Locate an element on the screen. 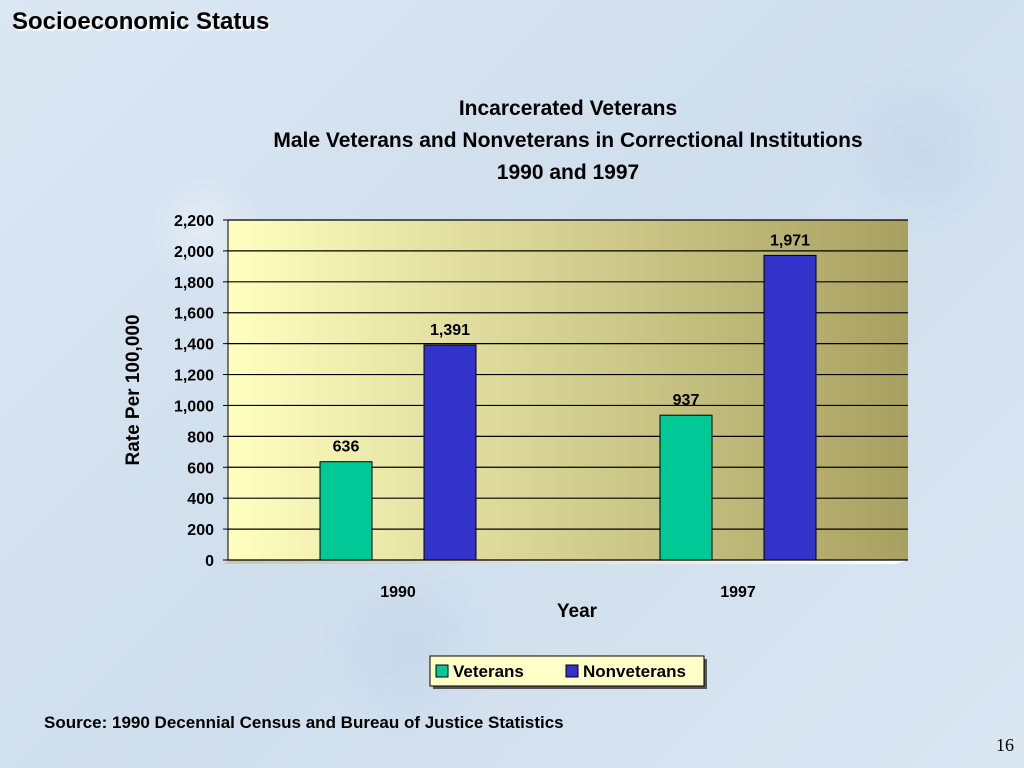 This screenshot has width=1024, height=768. y-tick-label: 1,600 is located at coordinates (194, 314).